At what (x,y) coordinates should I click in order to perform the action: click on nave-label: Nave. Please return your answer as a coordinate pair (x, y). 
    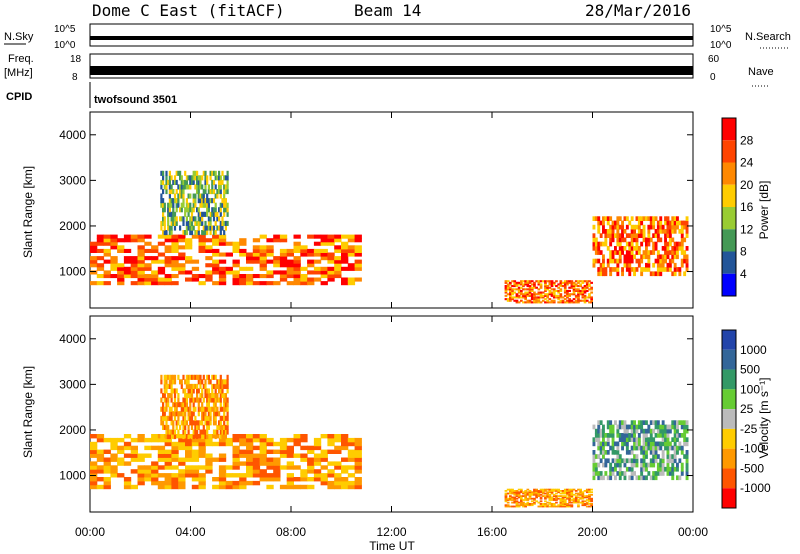
    Looking at the image, I should click on (761, 72).